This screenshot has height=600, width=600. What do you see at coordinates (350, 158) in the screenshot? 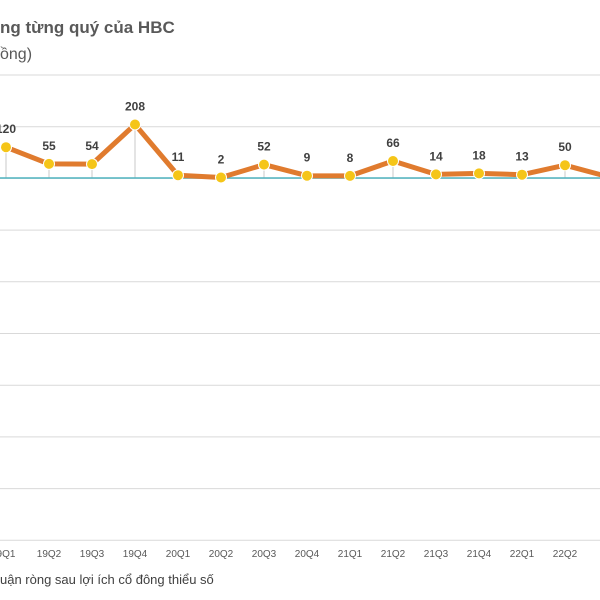
I see `data-label: 8` at bounding box center [350, 158].